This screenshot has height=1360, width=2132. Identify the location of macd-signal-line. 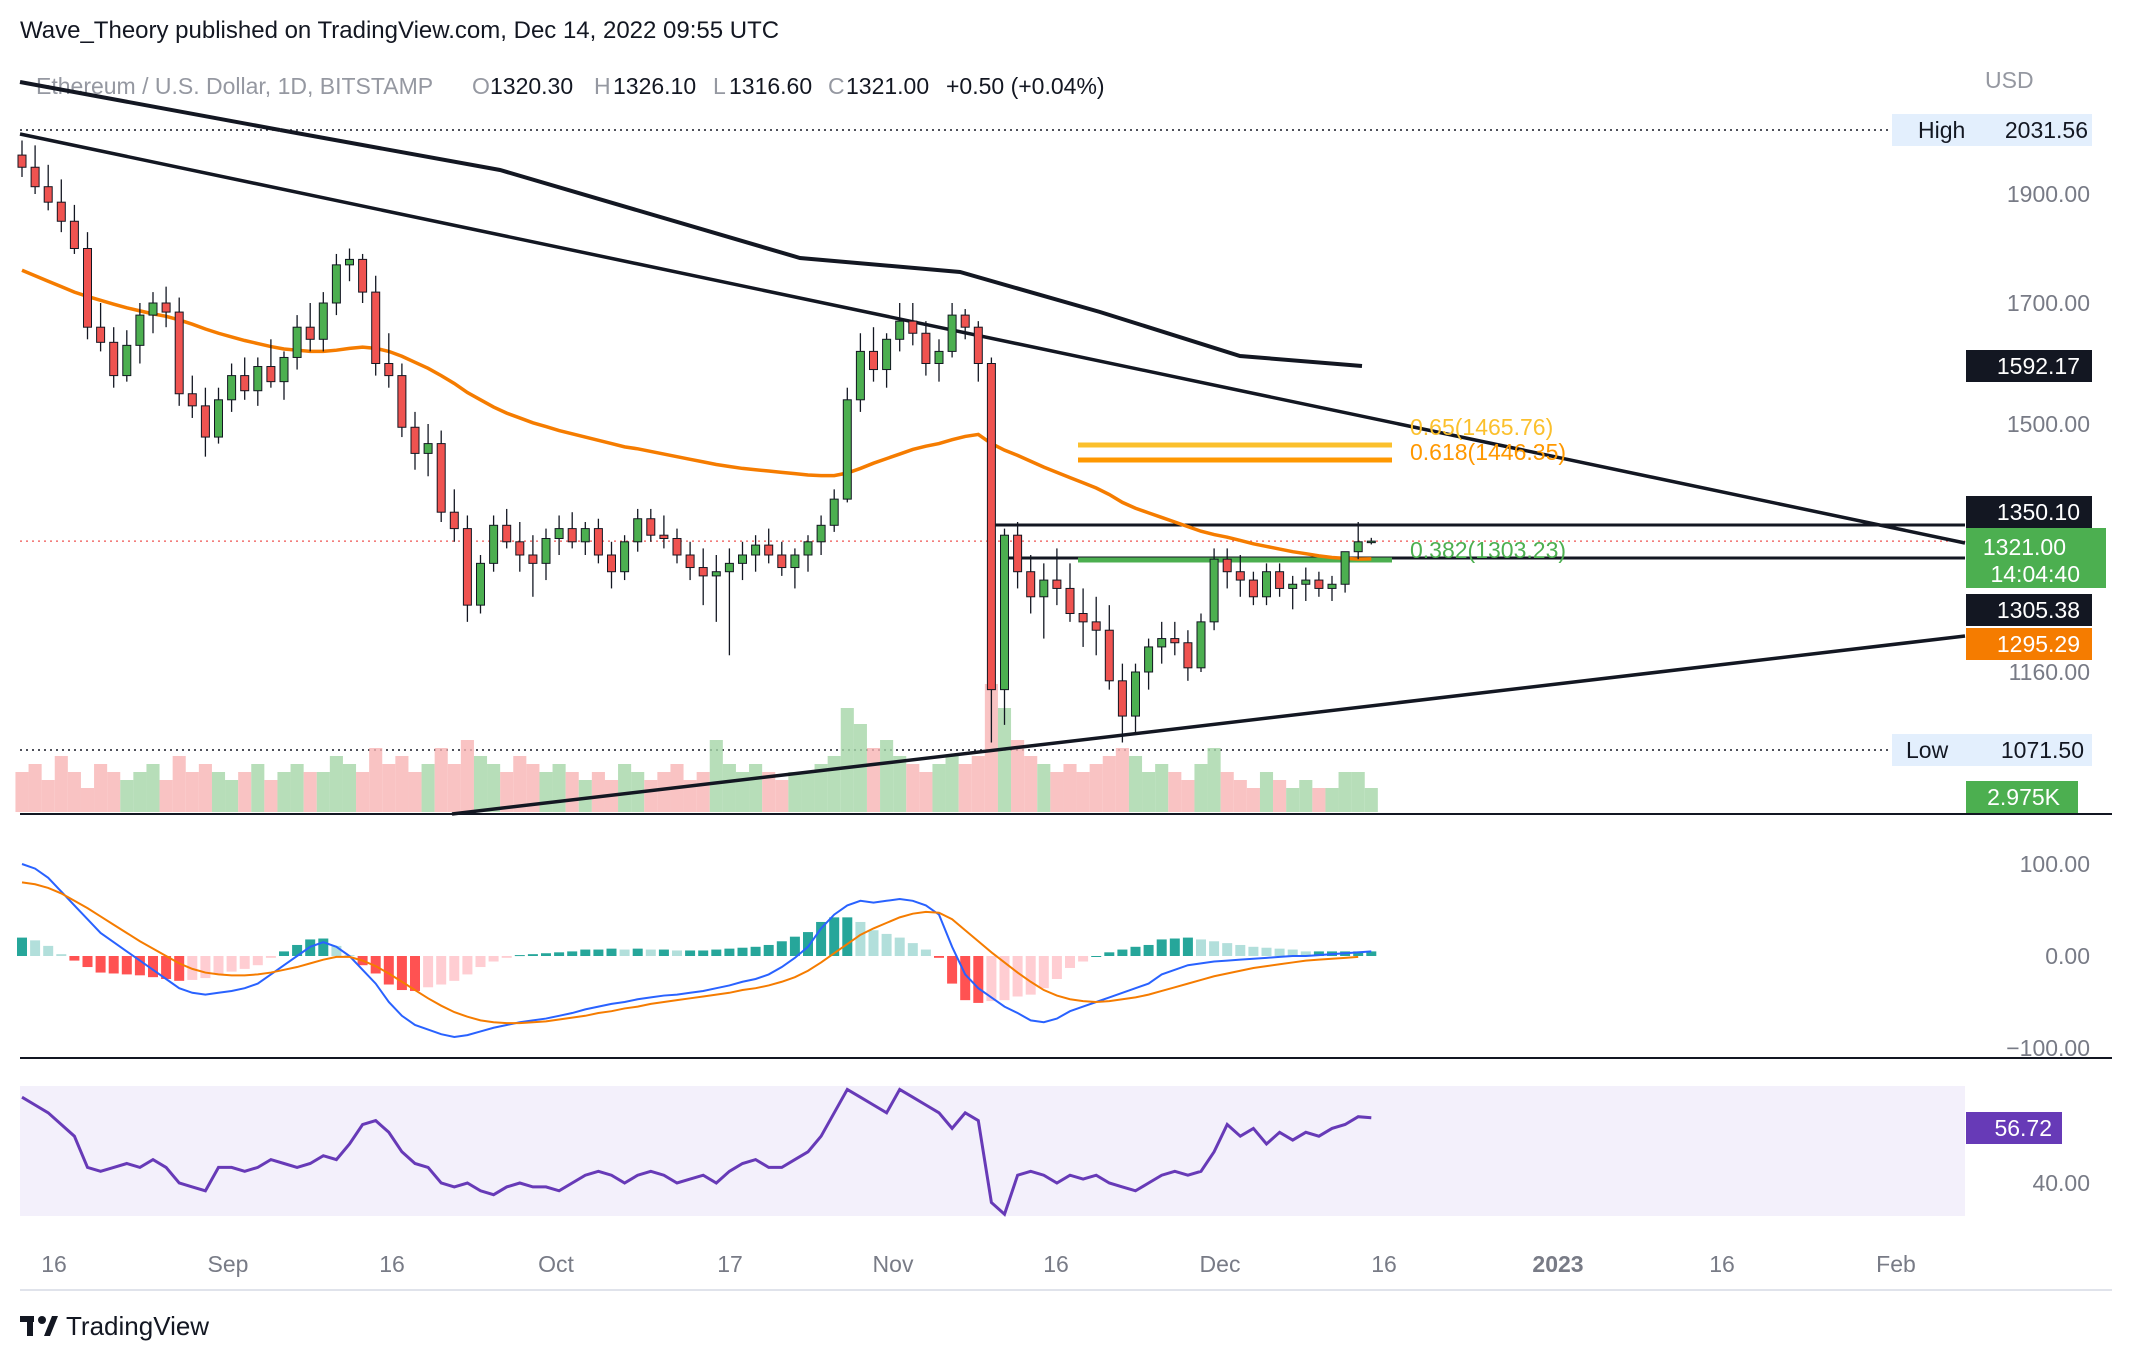
(690, 953).